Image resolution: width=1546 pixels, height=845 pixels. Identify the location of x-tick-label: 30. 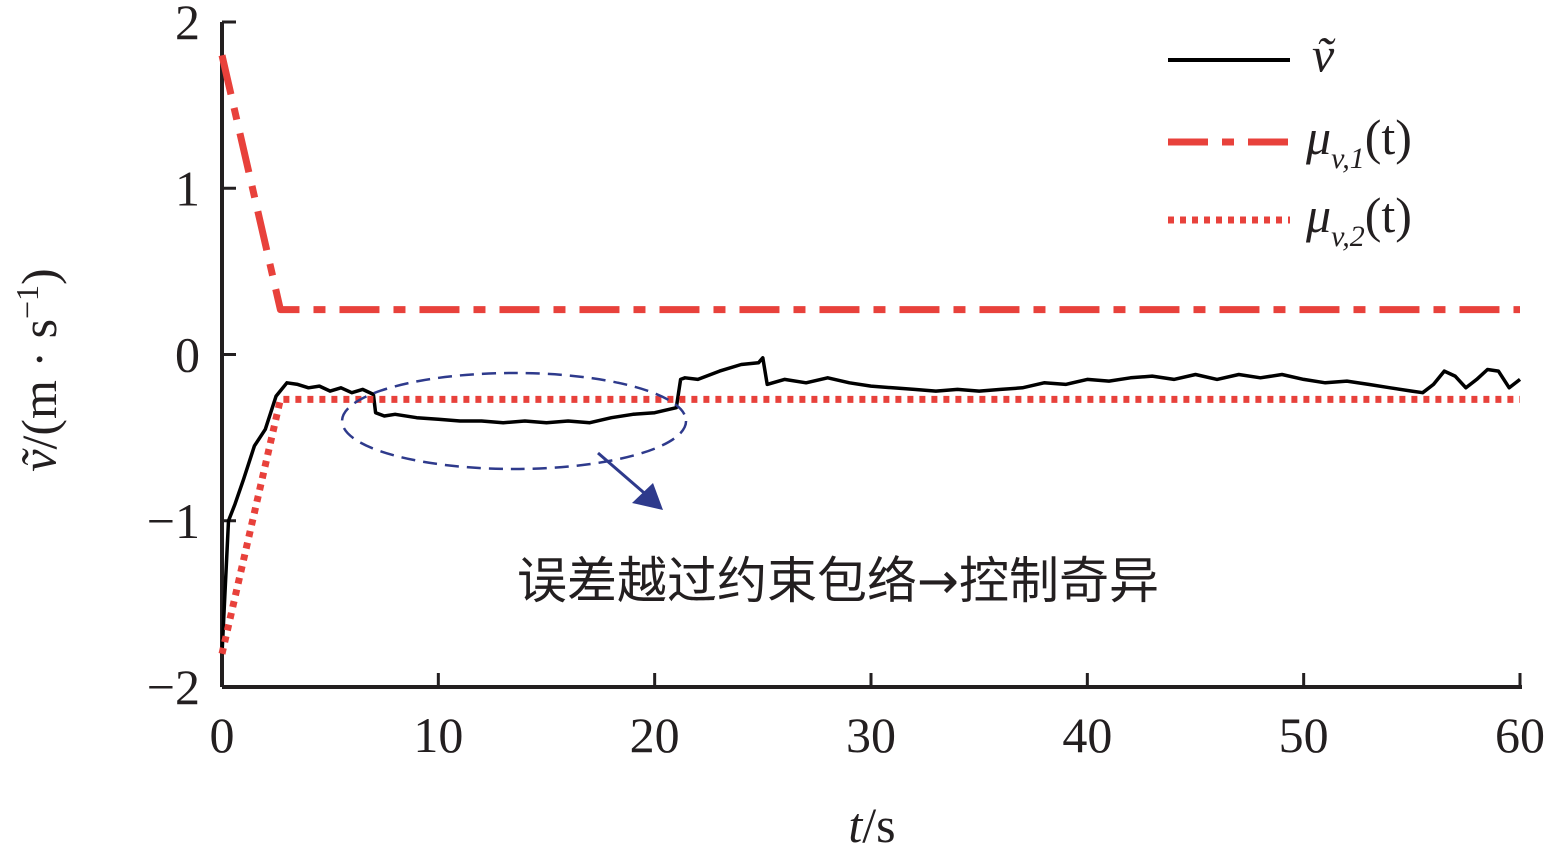
(871, 735).